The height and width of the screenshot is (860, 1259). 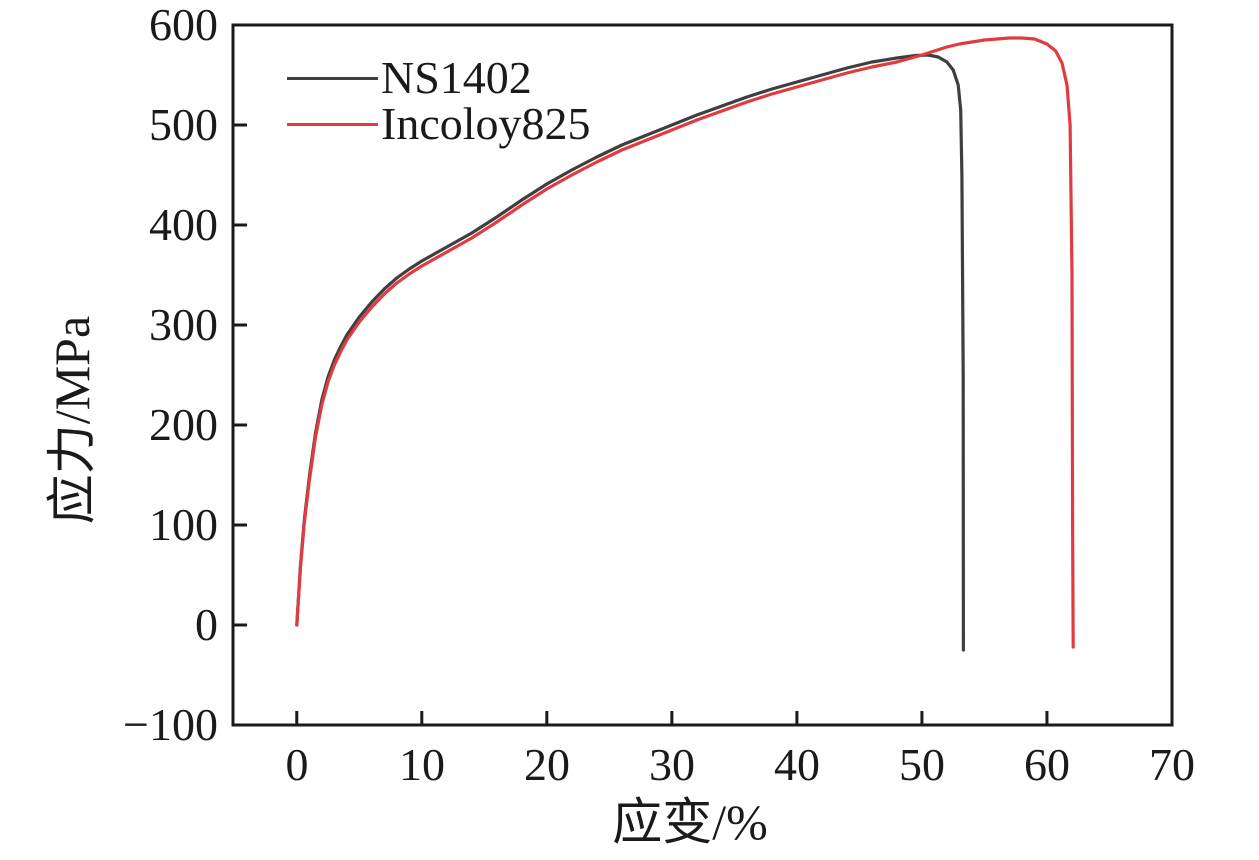 What do you see at coordinates (690, 822) in the screenshot?
I see `x-axis-label: 应变/%` at bounding box center [690, 822].